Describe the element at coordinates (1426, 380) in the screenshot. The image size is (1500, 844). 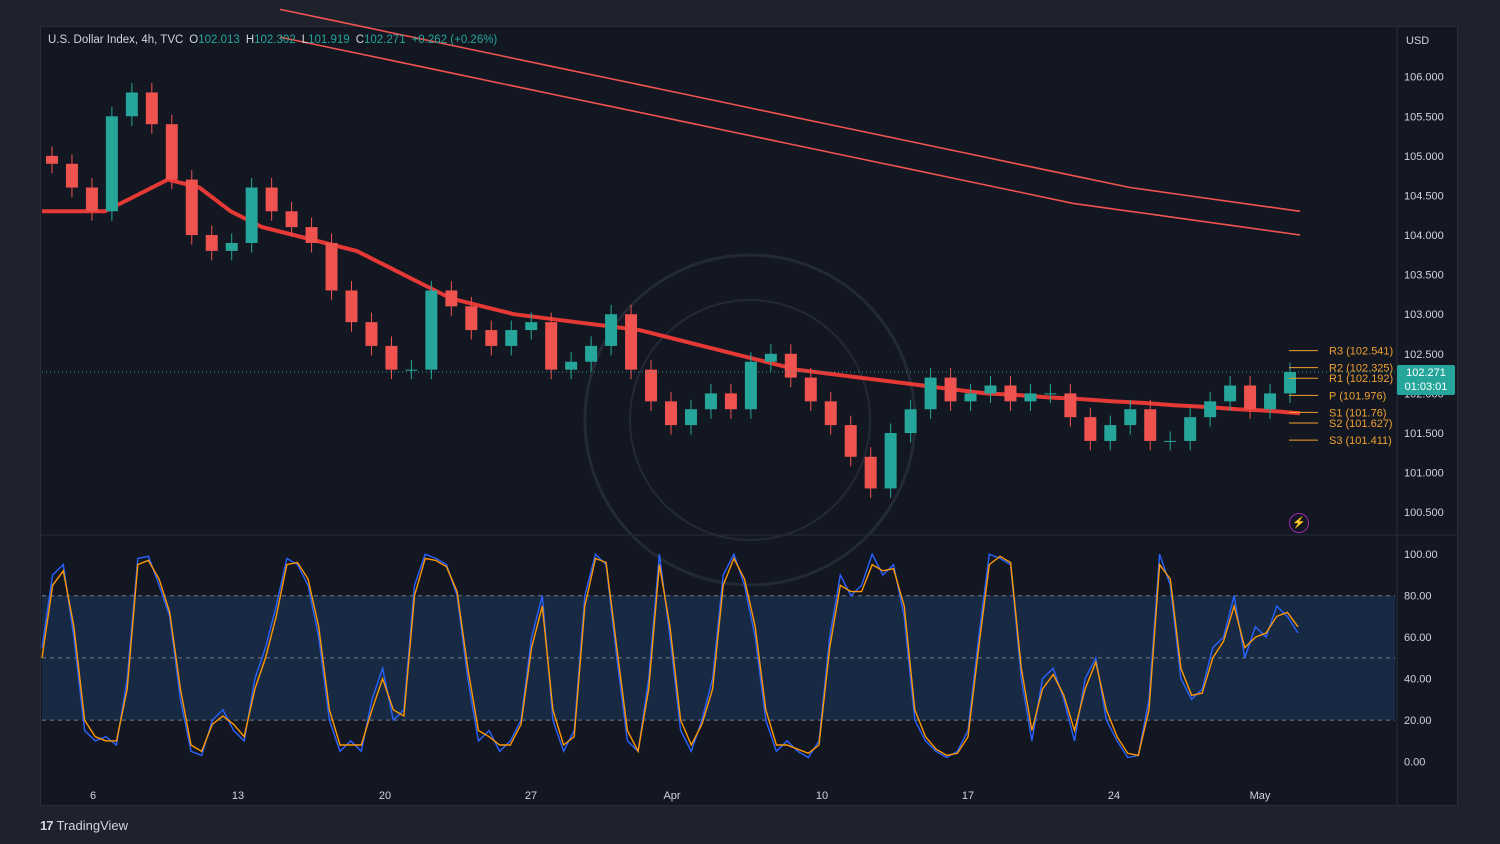
I see `last-price-tag: 102.271 01:03:01` at that location.